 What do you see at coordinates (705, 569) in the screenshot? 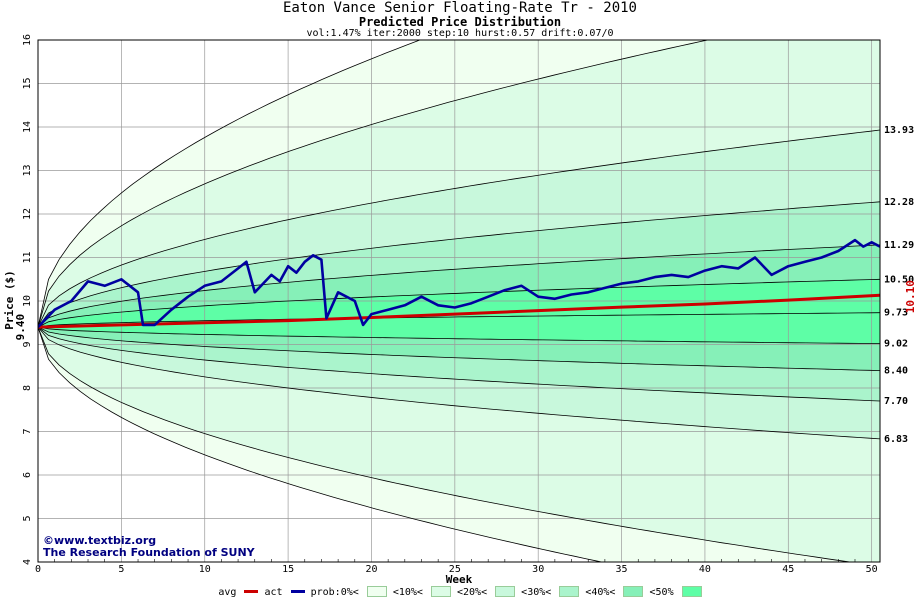
I see `x-tick-label-40: 40` at bounding box center [705, 569].